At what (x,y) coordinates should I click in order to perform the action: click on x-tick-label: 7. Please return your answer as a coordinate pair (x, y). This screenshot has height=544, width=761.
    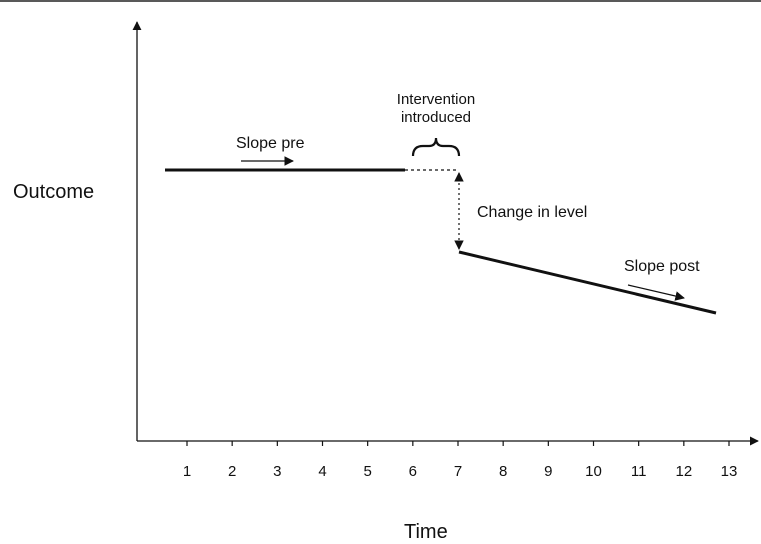
    Looking at the image, I should click on (458, 471).